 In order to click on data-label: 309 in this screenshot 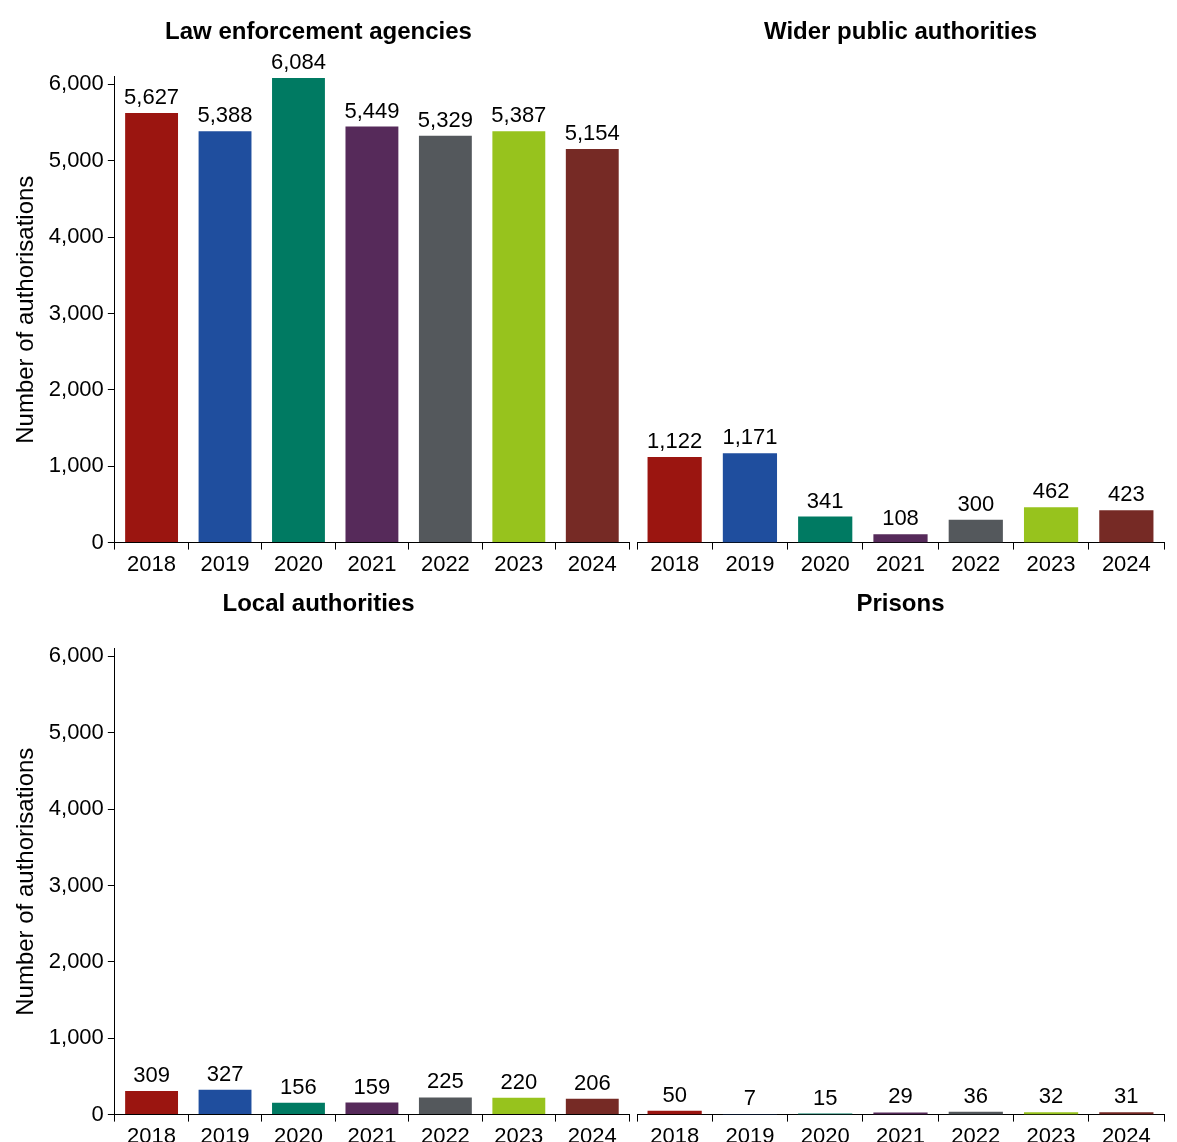, I will do `click(151, 1075)`.